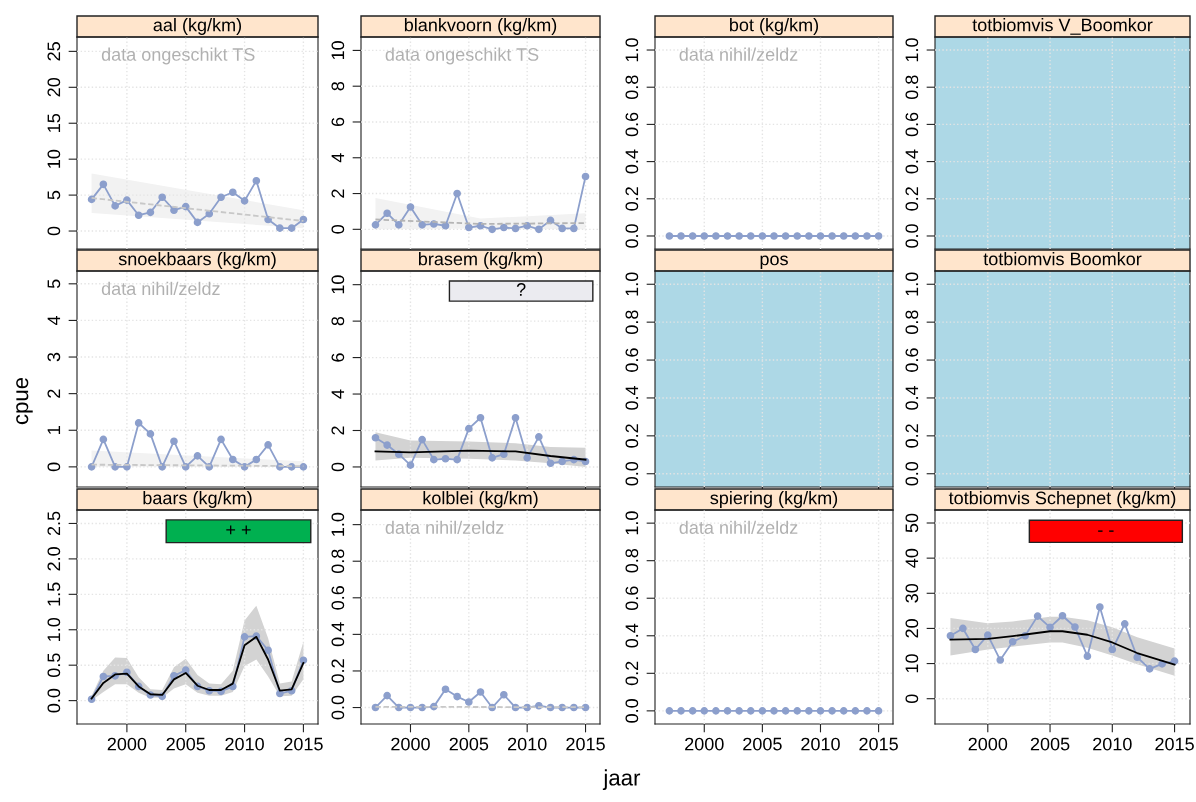 The height and width of the screenshot is (802, 1196). Describe the element at coordinates (480, 499) in the screenshot. I see `chart-title: kolblei (kg/km)` at that location.